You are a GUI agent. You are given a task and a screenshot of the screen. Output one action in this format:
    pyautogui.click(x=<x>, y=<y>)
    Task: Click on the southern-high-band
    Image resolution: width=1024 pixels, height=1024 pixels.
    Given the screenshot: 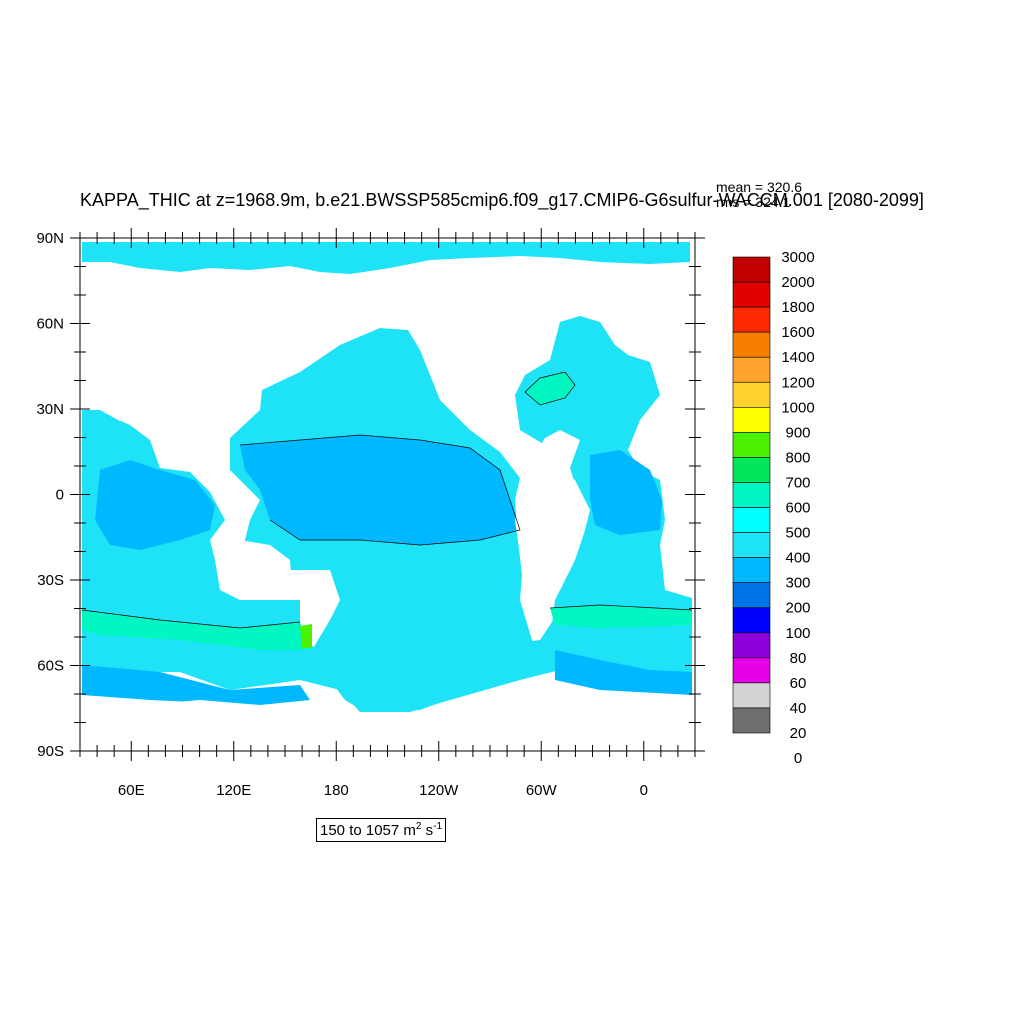 What is the action you would take?
    pyautogui.click(x=196, y=630)
    